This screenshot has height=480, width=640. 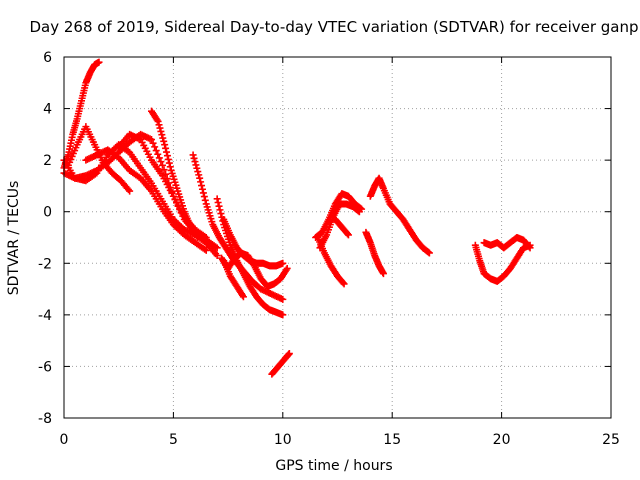 I want to click on x-tick-labels: 0 5 10 15 20 25, so click(x=340, y=440).